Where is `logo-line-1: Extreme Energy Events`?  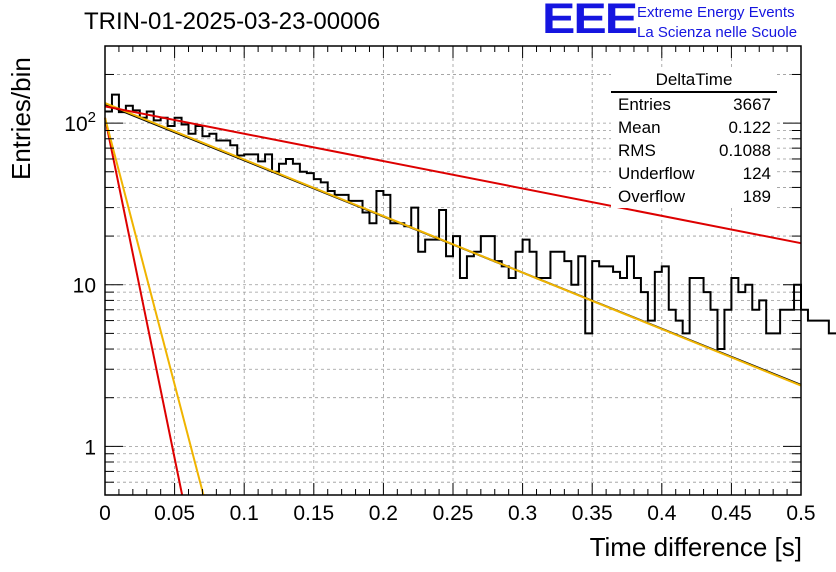 logo-line-1: Extreme Energy Events is located at coordinates (716, 12).